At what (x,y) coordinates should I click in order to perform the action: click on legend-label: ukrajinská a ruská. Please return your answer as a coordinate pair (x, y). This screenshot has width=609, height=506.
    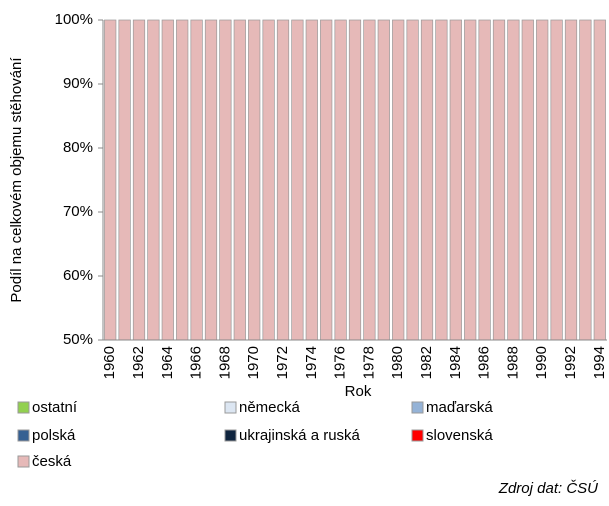
    Looking at the image, I should click on (300, 435).